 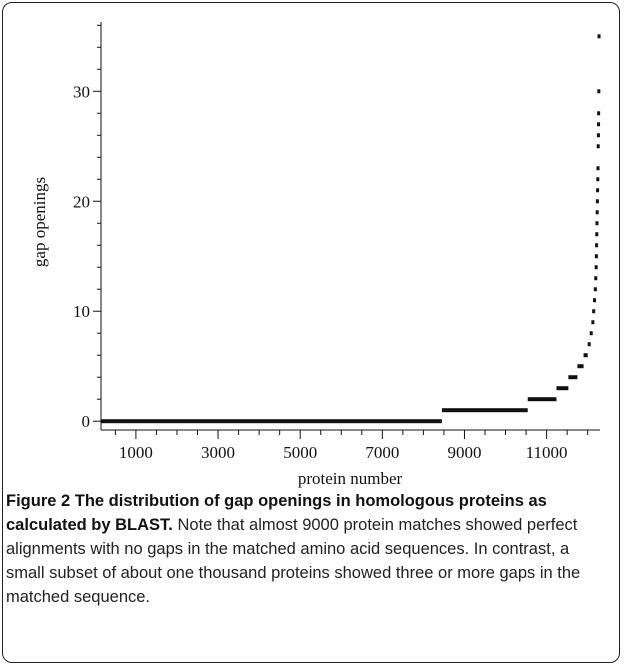 I want to click on y-tick-label: 30, so click(x=81, y=91).